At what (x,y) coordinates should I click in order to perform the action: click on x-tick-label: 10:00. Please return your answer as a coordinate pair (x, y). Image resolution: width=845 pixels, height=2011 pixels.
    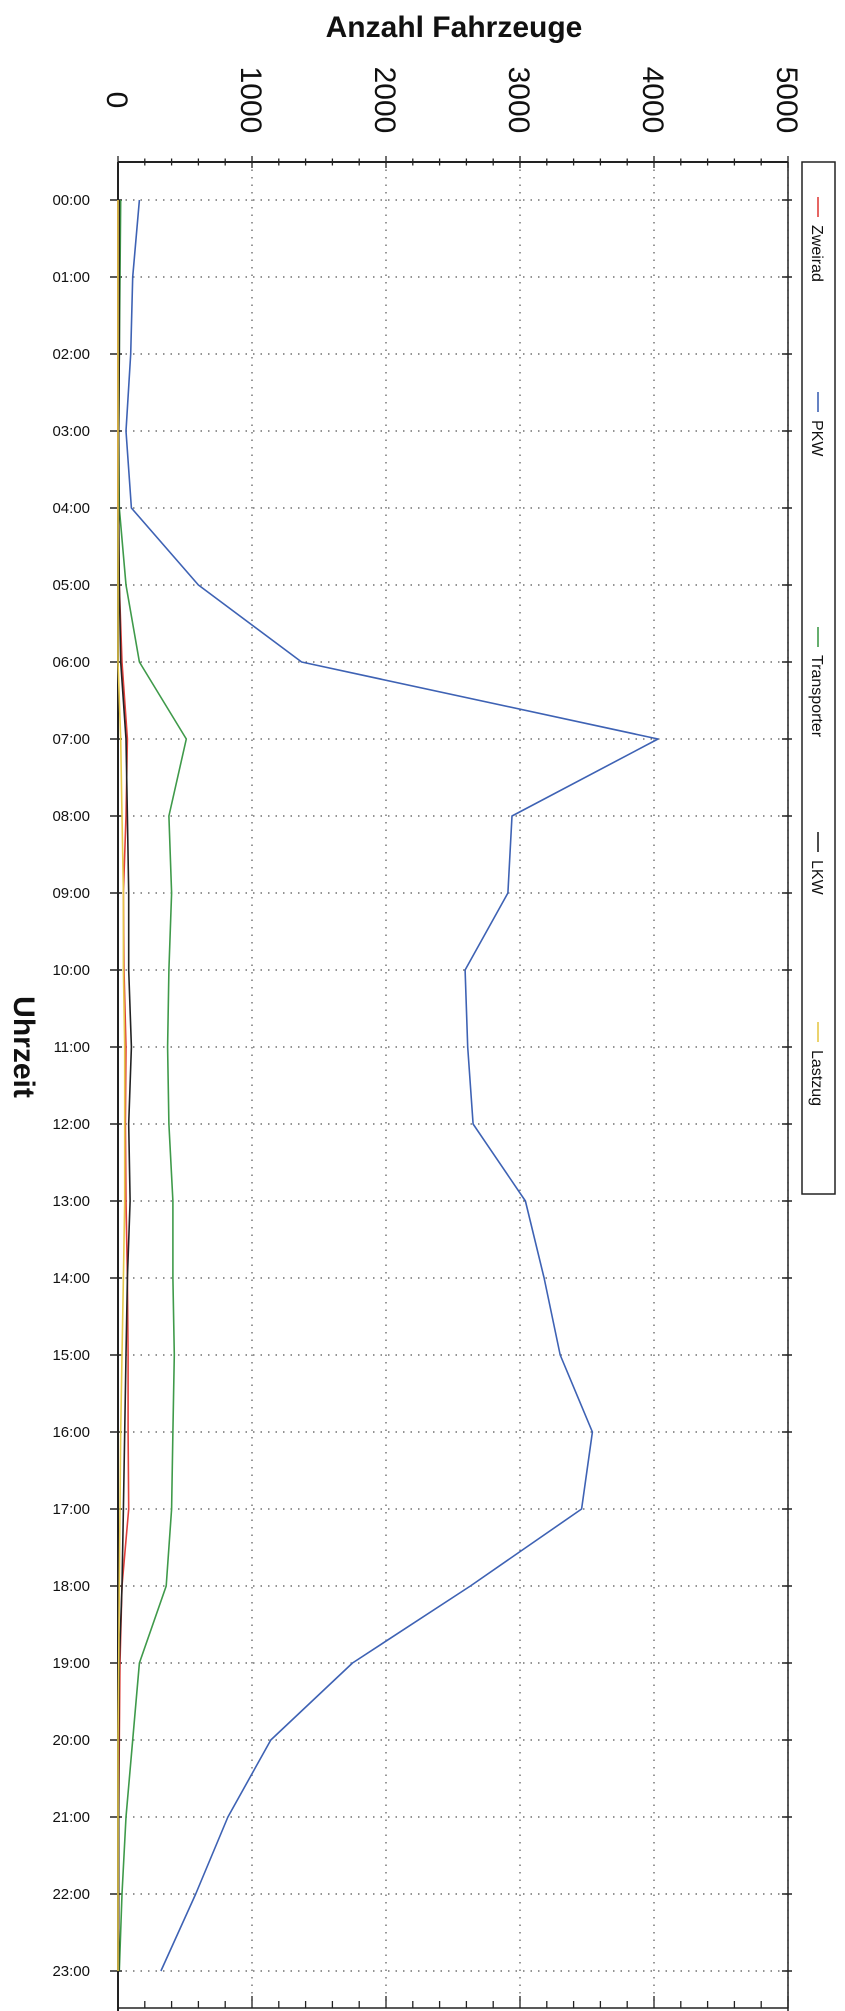
    Looking at the image, I should click on (71, 970).